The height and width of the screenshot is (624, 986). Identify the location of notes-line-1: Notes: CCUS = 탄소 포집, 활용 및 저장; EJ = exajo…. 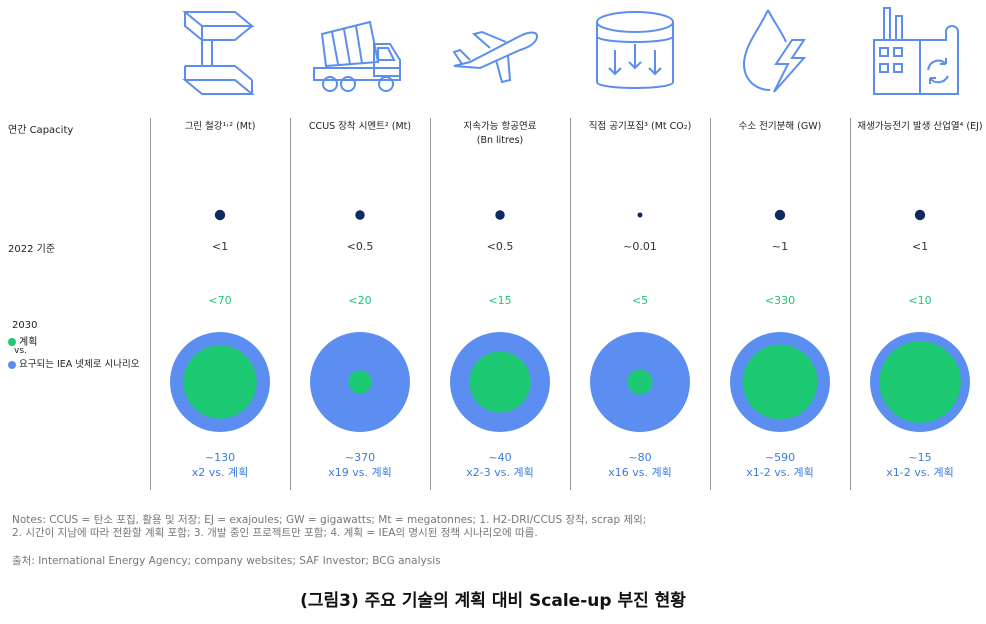
(329, 520).